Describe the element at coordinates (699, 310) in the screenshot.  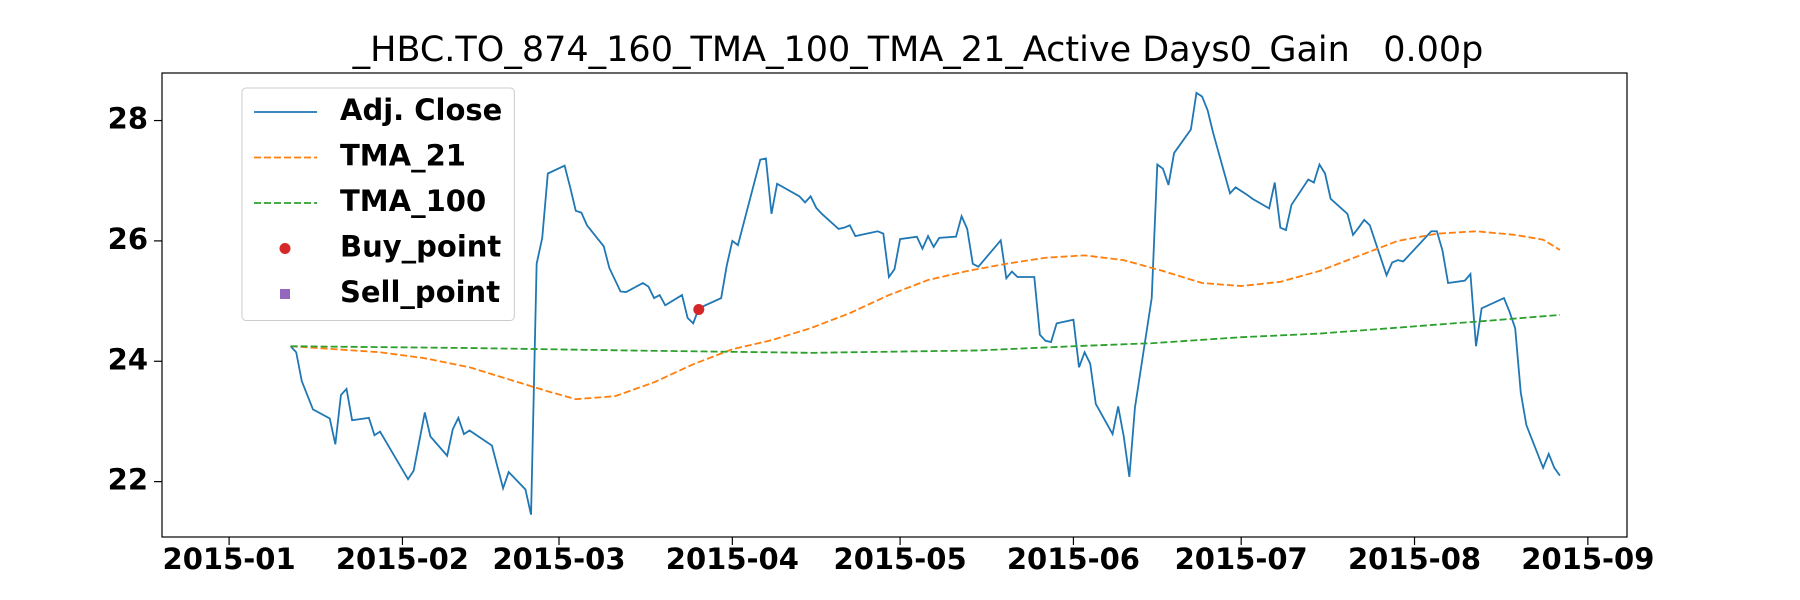
I see `point` at that location.